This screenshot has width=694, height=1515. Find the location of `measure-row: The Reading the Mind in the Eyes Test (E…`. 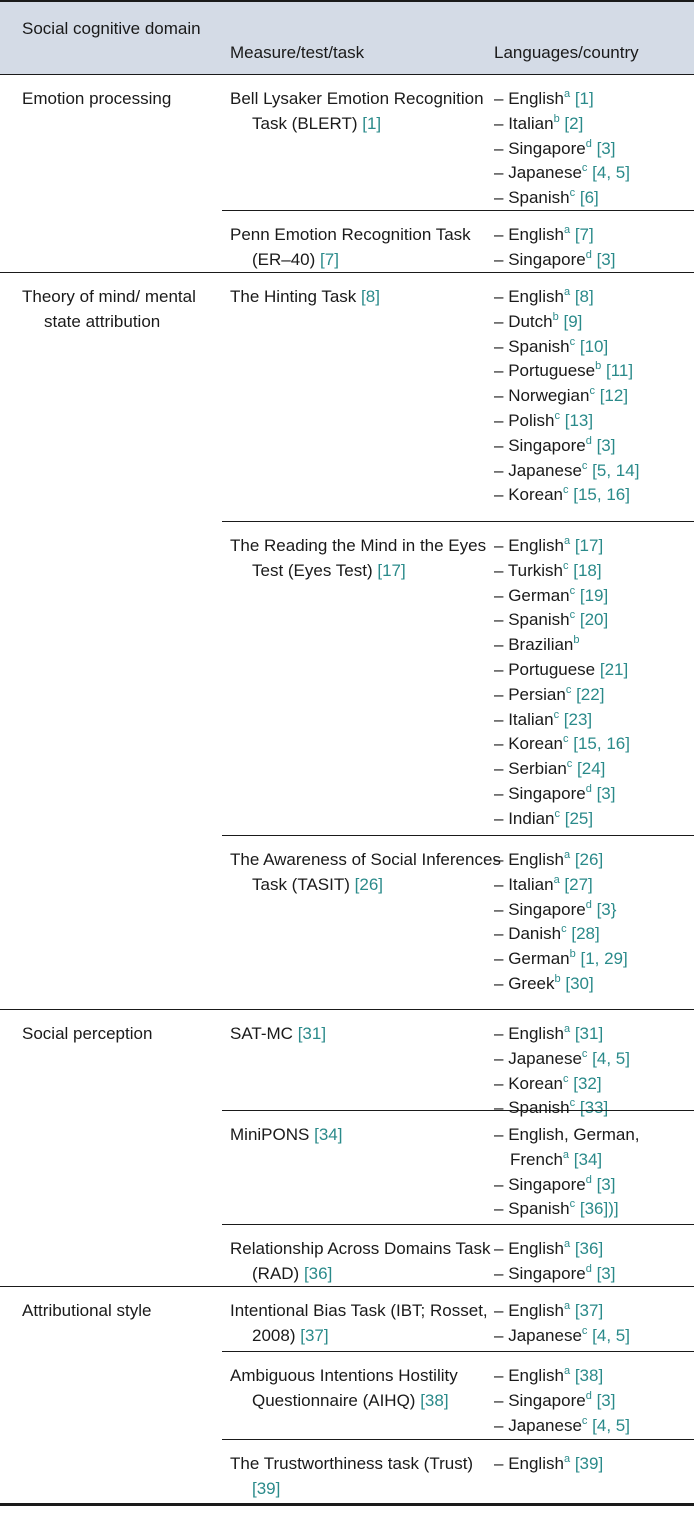

measure-row: The Reading the Mind in the Eyes Test (E… is located at coordinates (458, 678).